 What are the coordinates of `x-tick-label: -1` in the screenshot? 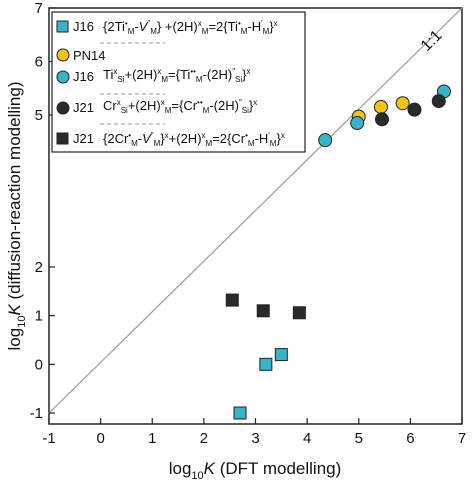 It's located at (48, 438).